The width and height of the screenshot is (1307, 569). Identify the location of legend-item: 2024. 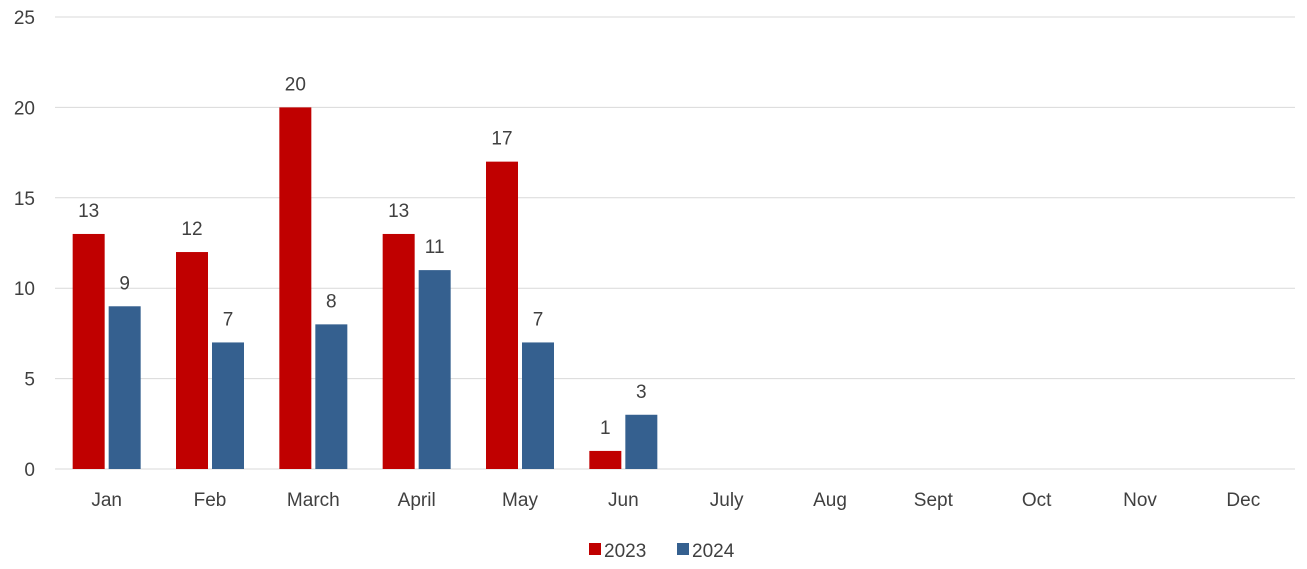
(706, 551).